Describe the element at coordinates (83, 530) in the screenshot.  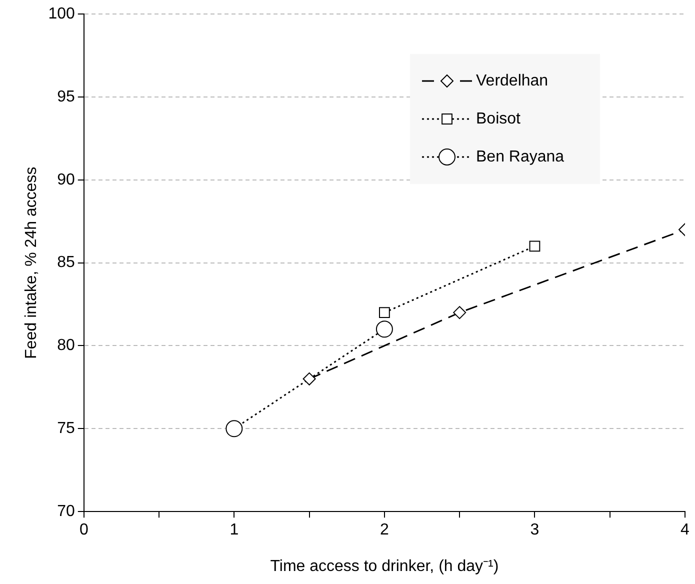
I see `x-tick-label: 0` at that location.